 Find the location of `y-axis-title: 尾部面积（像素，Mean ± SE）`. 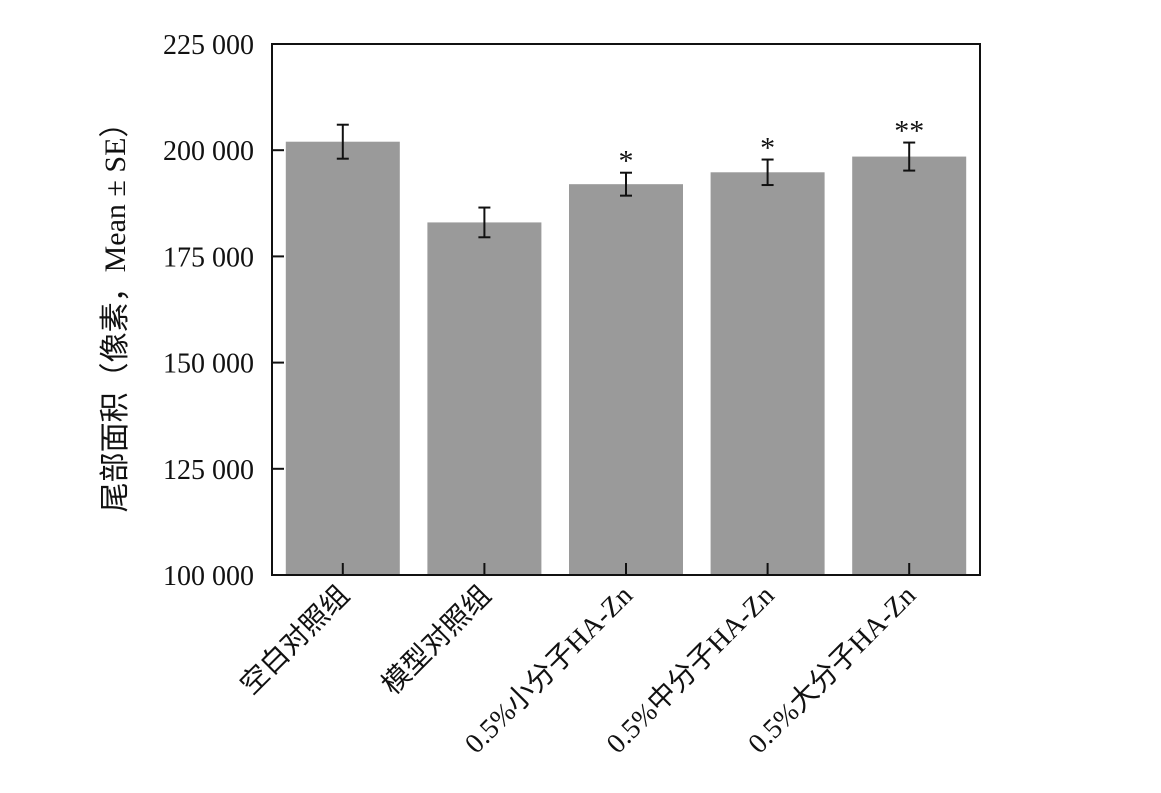

y-axis-title: 尾部面积（像素，Mean ± SE） is located at coordinates (115, 310).